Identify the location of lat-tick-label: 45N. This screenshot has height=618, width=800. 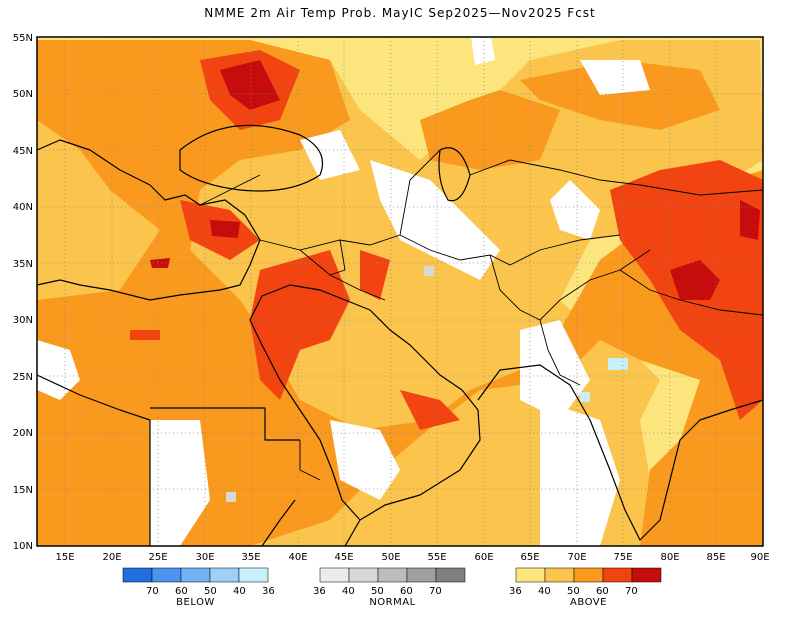
(23, 151).